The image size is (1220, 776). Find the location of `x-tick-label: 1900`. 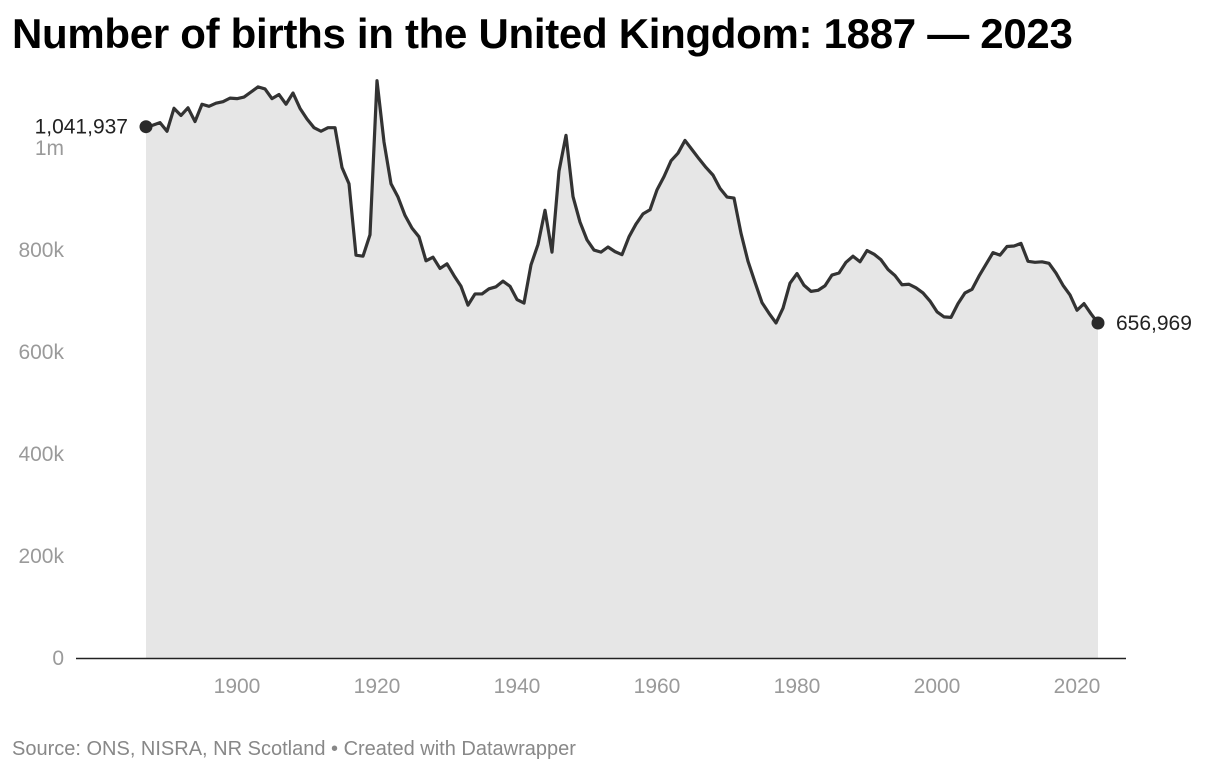

x-tick-label: 1900 is located at coordinates (237, 686).